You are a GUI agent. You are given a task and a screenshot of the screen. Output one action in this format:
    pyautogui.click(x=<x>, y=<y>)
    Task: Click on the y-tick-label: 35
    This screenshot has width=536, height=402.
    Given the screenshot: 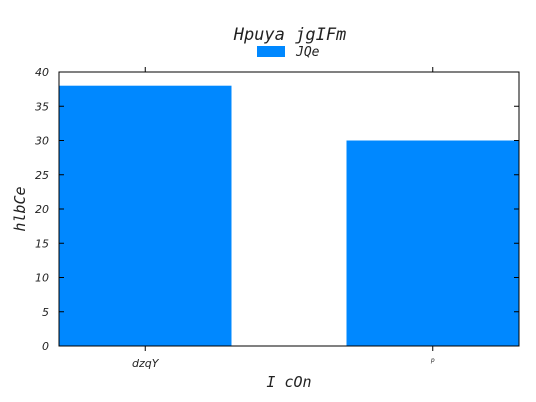 What is the action you would take?
    pyautogui.click(x=42, y=106)
    